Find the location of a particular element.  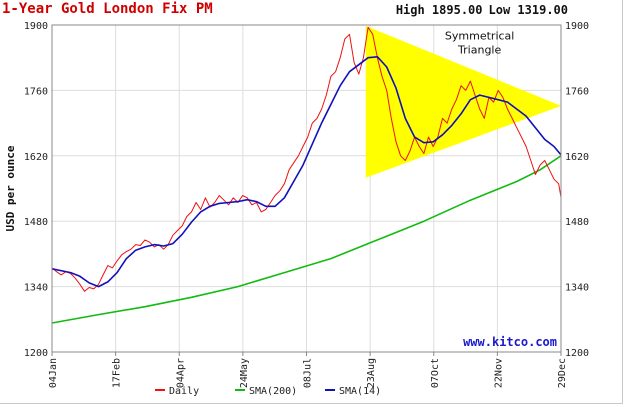

y-axis-label: USD per ounce is located at coordinates (10, 188).